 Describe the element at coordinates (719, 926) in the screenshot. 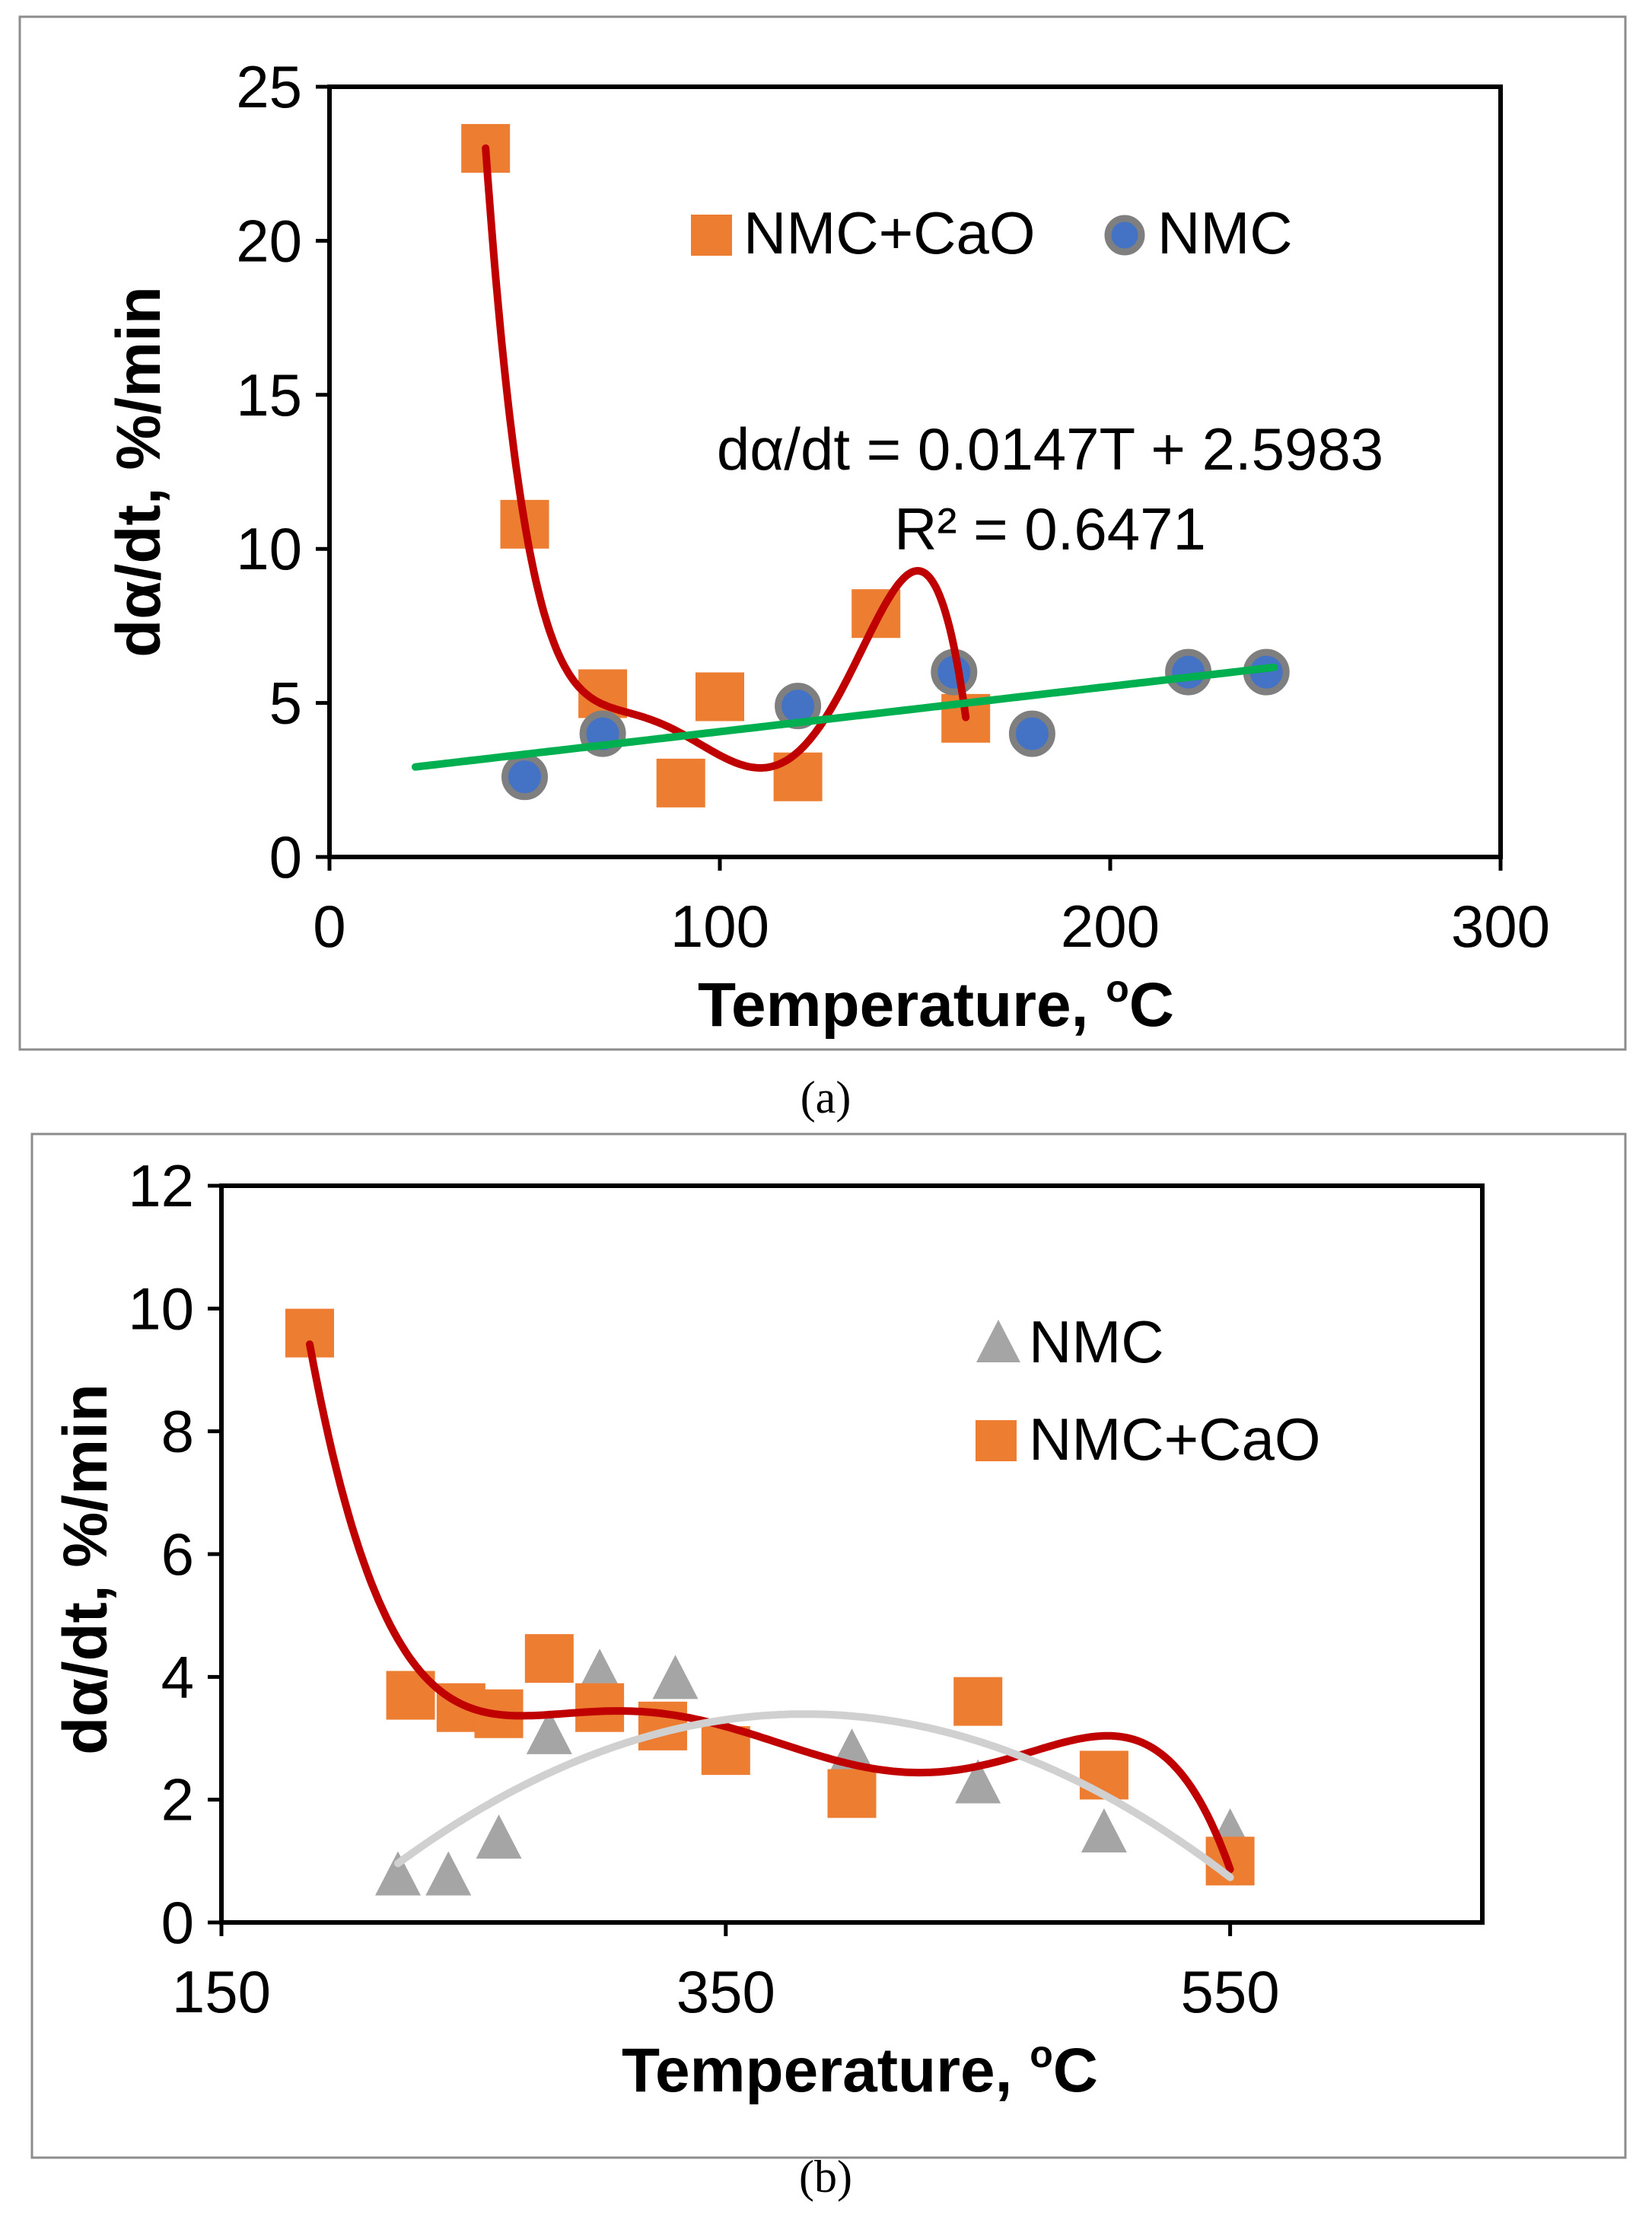

I see `panel-a-x-tick-label-100: 100` at that location.